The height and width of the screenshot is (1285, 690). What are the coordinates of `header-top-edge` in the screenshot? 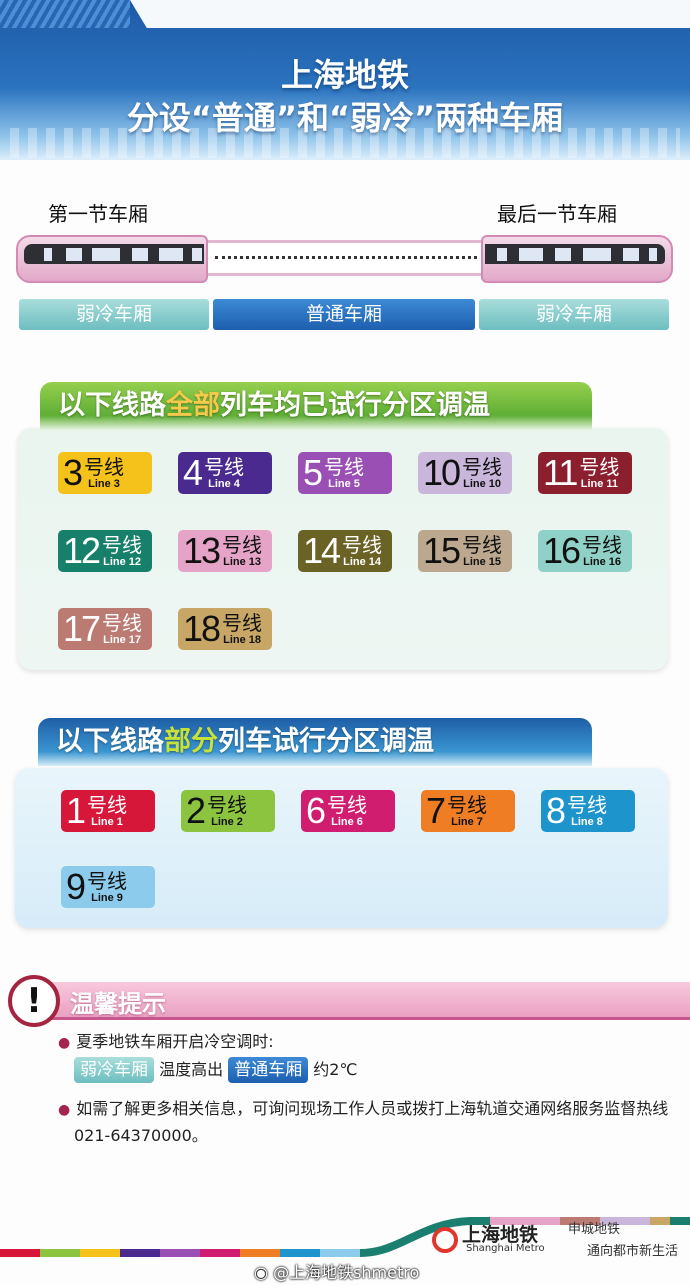 It's located at (410, 14).